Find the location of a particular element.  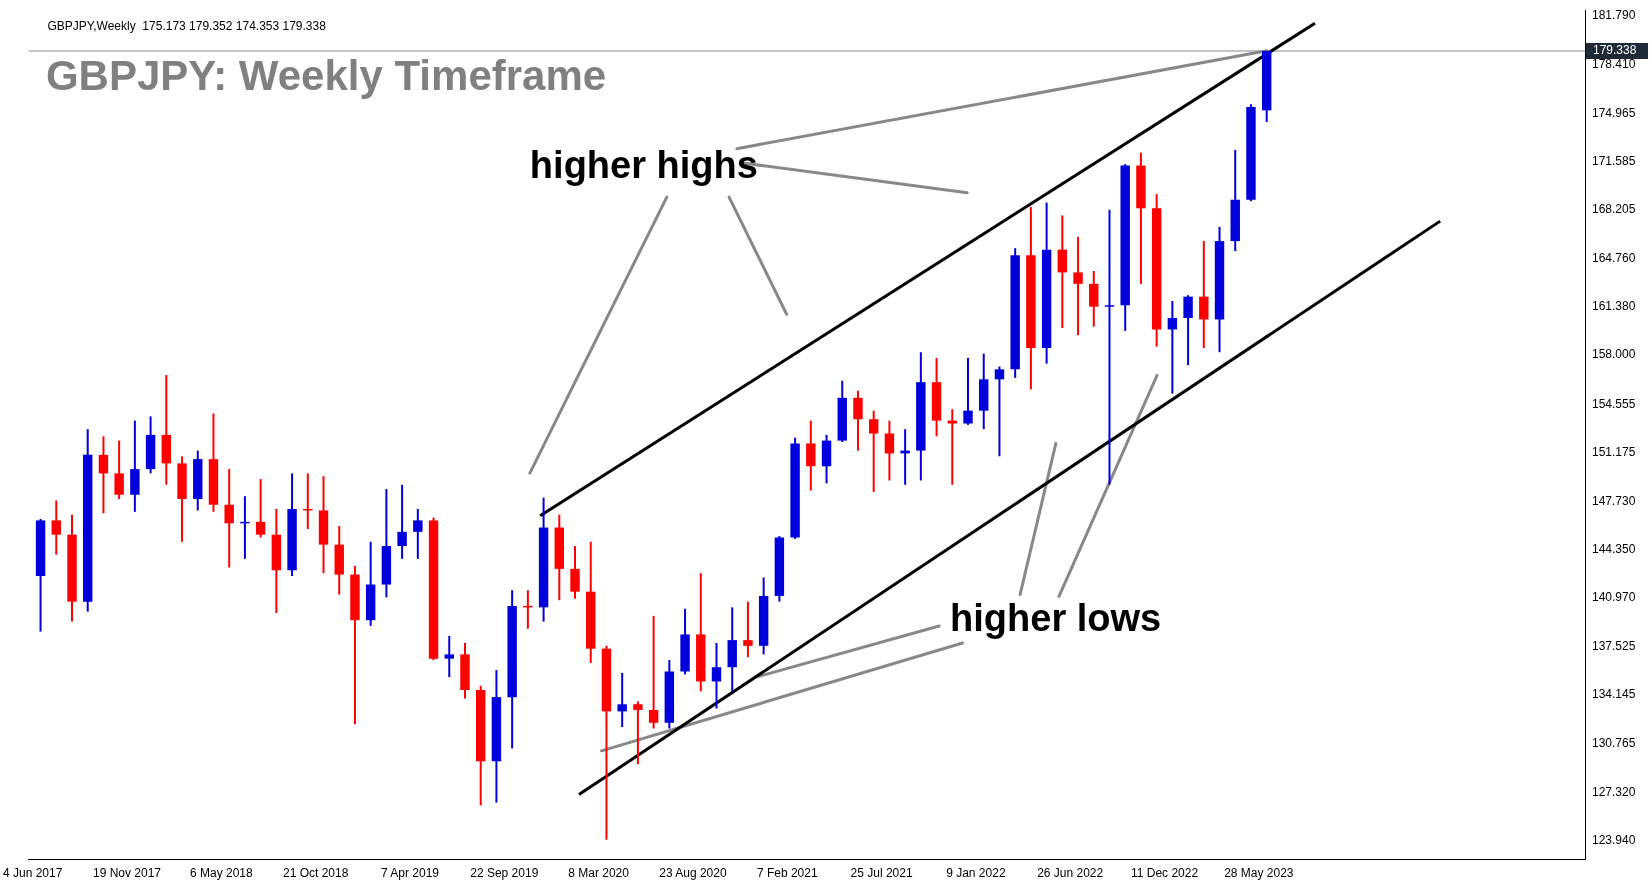

x-tick-label: 8 Mar 2020 is located at coordinates (599, 873).